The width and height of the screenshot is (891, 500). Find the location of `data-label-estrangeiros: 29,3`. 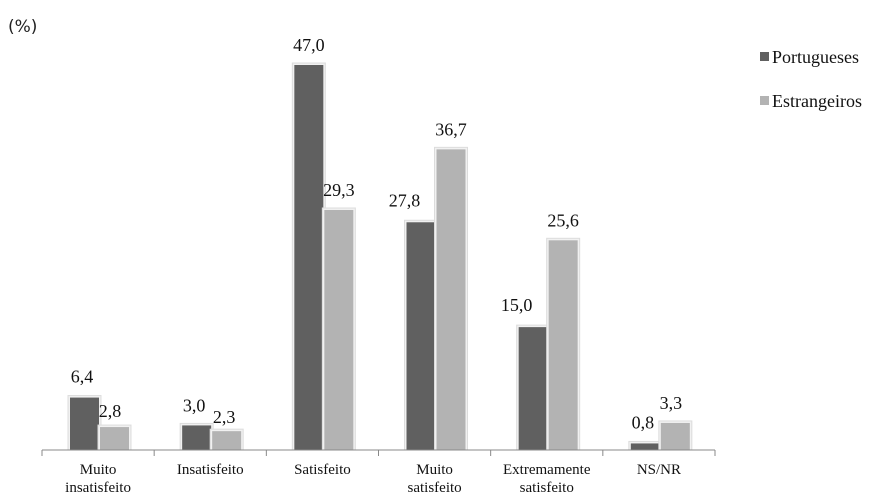

data-label-estrangeiros: 29,3 is located at coordinates (339, 190).